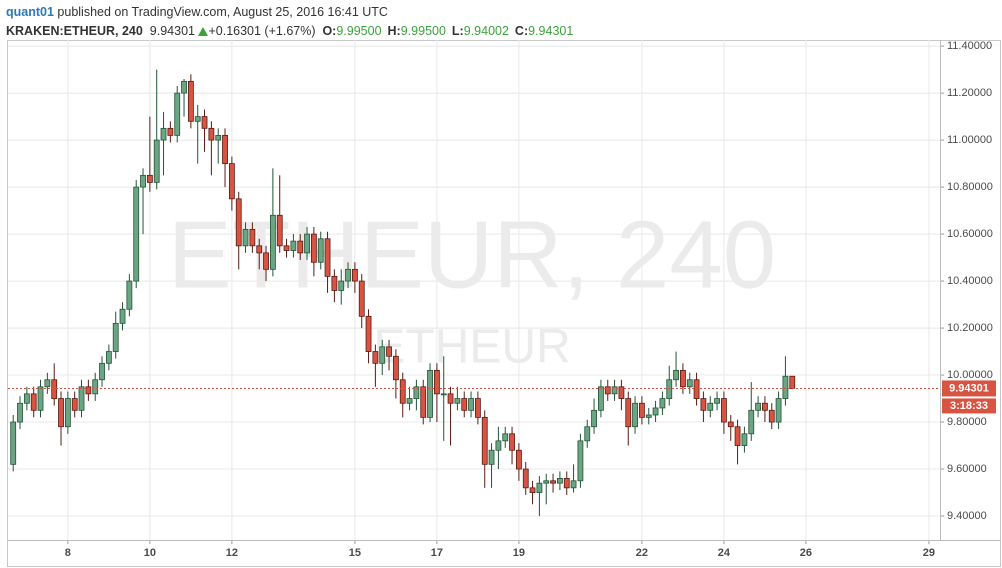  What do you see at coordinates (329, 31) in the screenshot?
I see `ohlc-label: O:` at bounding box center [329, 31].